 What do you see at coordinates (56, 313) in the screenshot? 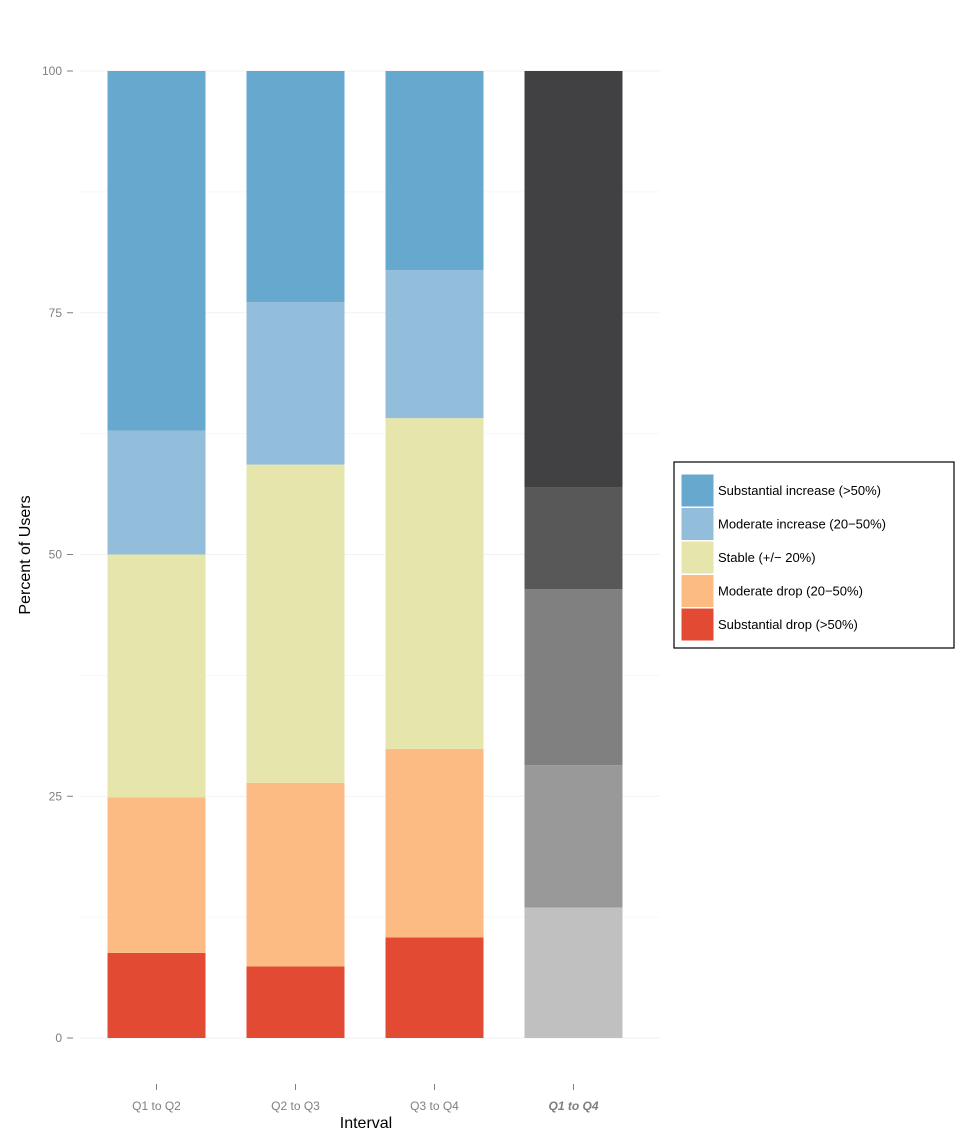
I see `y-tick-label: 75` at bounding box center [56, 313].